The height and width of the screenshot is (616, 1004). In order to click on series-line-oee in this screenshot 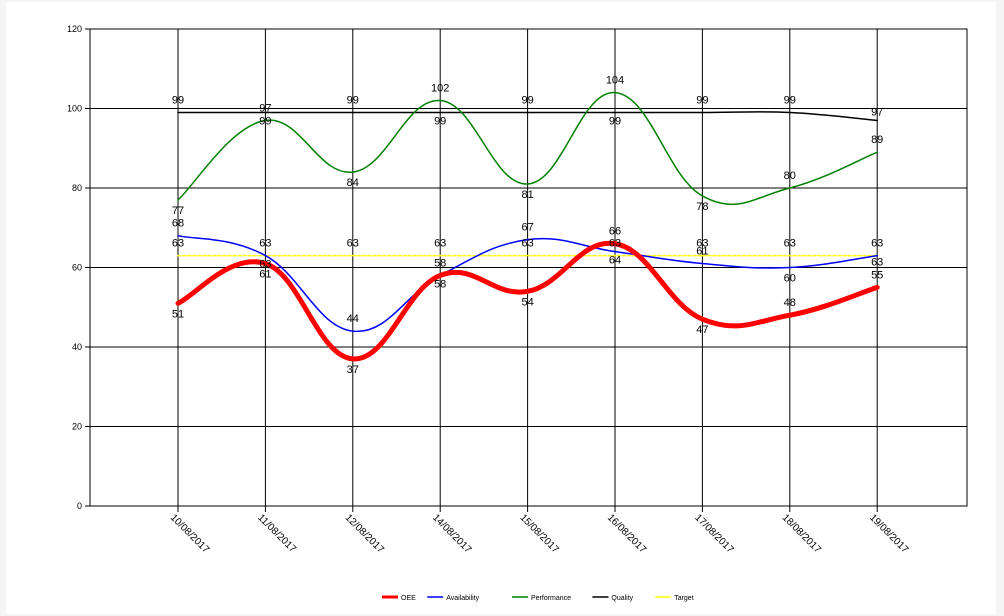, I will do `click(527, 301)`.